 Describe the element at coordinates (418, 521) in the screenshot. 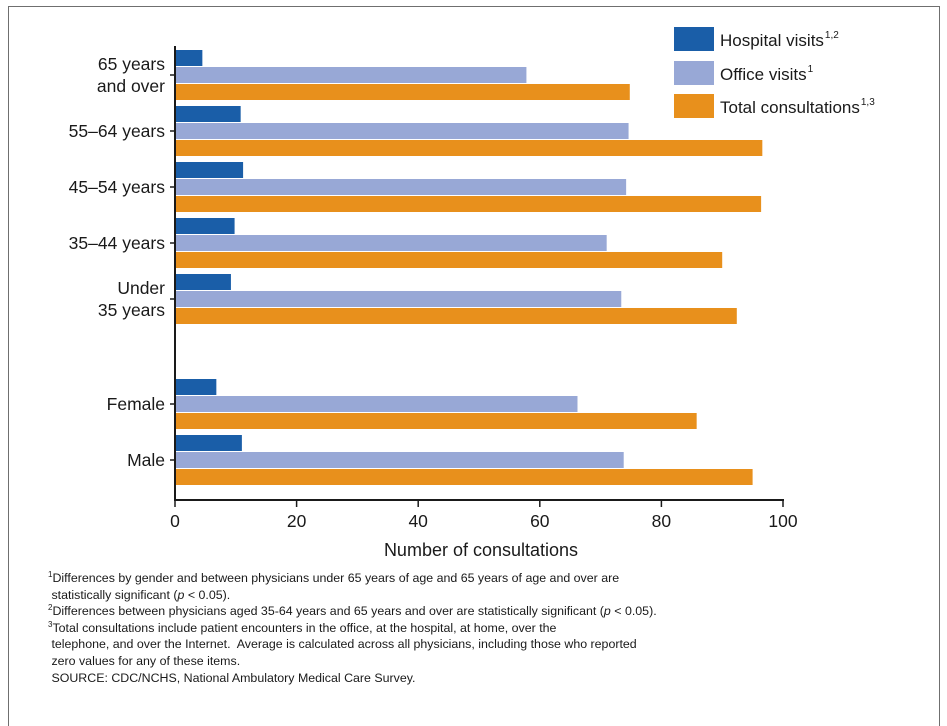

I see `x-tick-label-40: 40` at that location.